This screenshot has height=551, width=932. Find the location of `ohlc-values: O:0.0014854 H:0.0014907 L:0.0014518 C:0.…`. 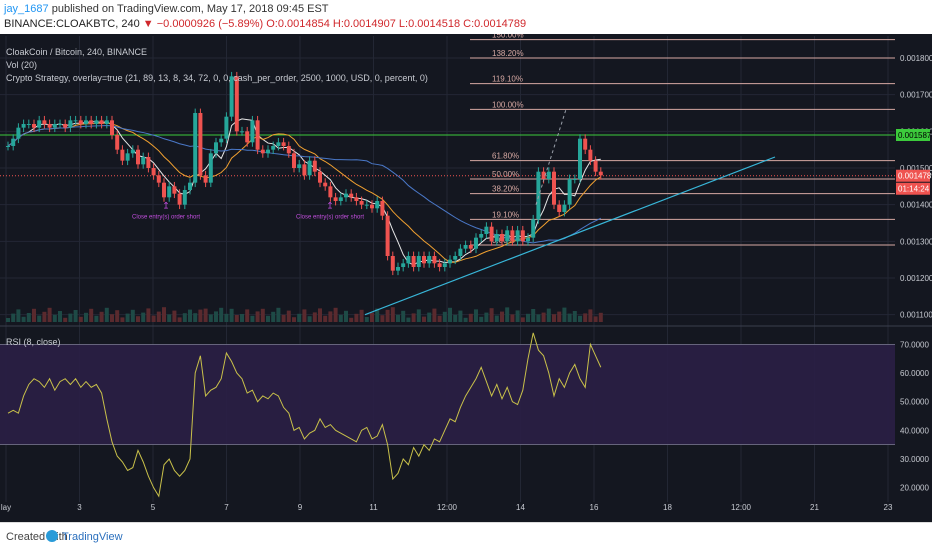

ohlc-values: O:0.0014854 H:0.0014907 L:0.0014518 C:0.… is located at coordinates (395, 24).